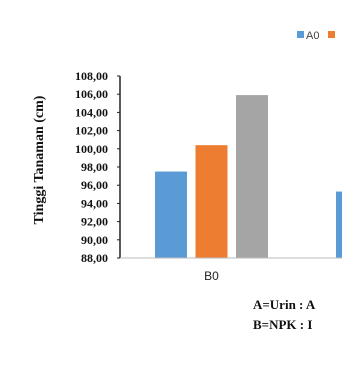 The image size is (342, 375). What do you see at coordinates (283, 324) in the screenshot?
I see `note-line-2: B=NPK : I` at bounding box center [283, 324].